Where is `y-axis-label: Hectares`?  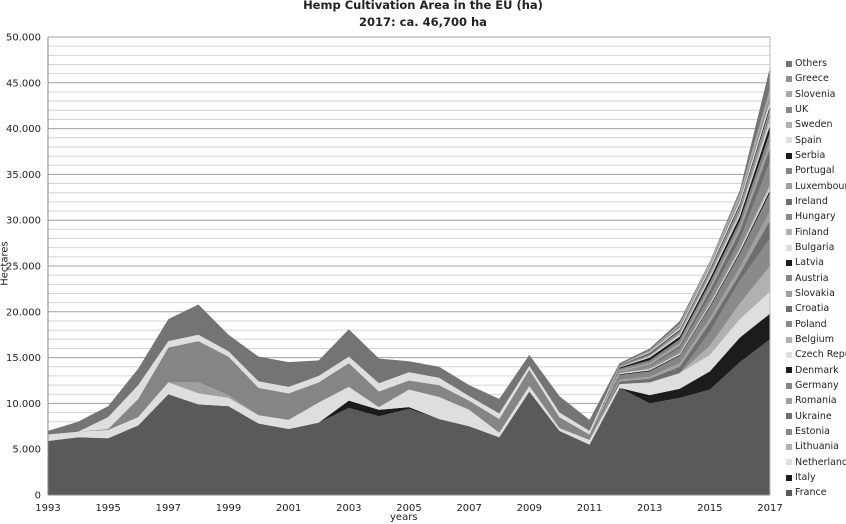
y-axis-label: Hectares is located at coordinates (5, 263).